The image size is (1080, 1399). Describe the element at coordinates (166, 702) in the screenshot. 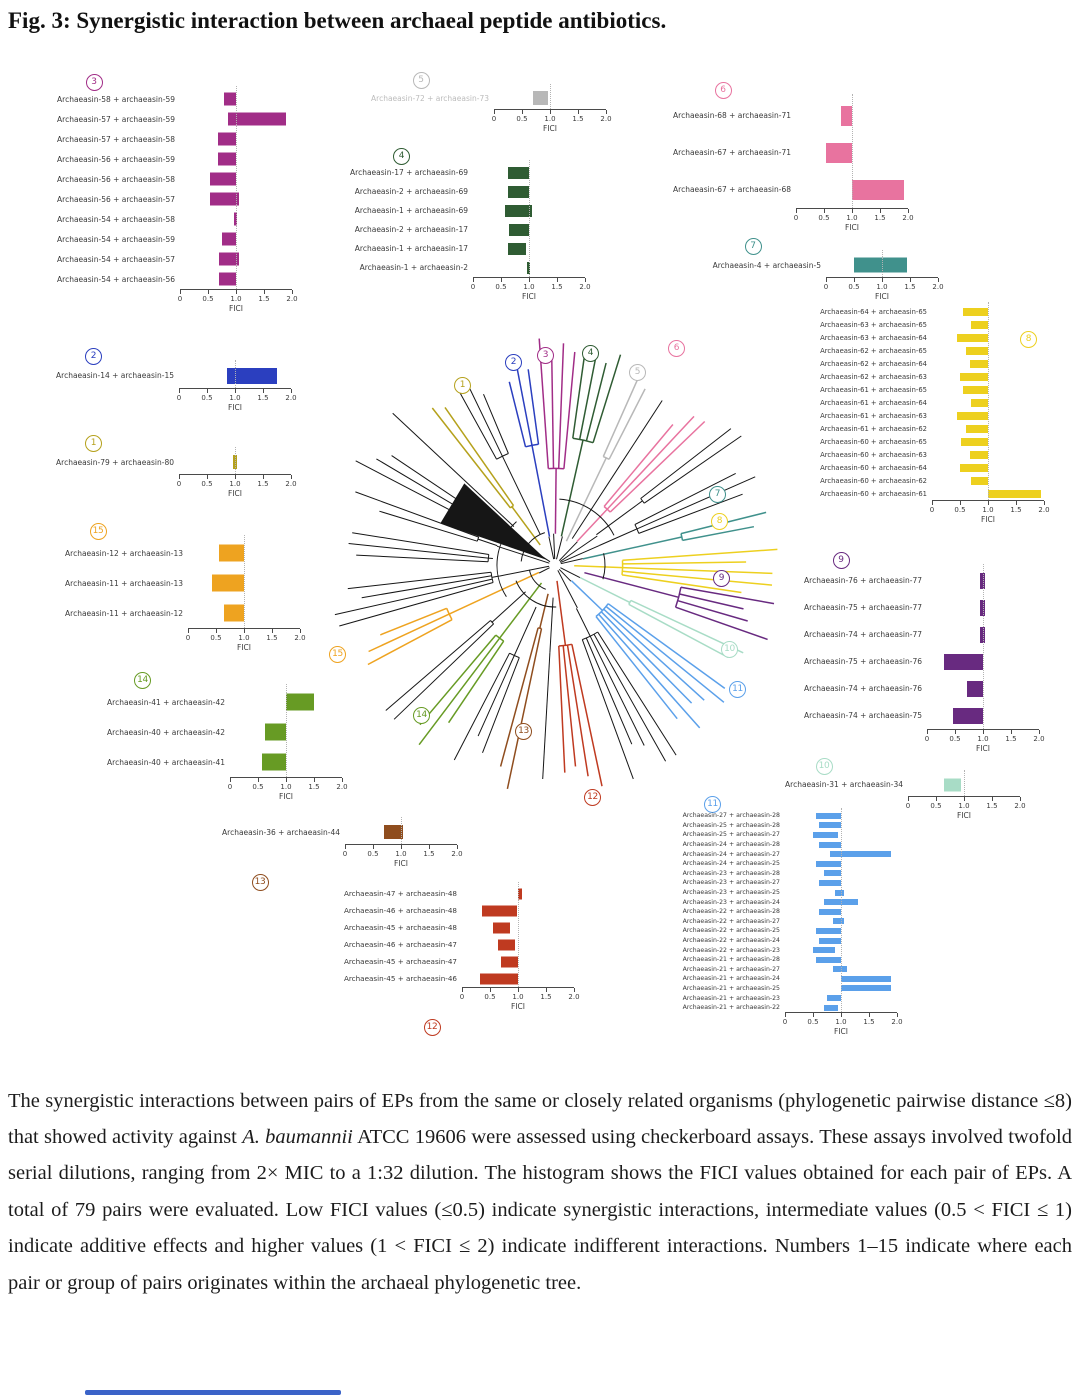

I see `pair-label: Archaeasin-41 + archaeasin-42` at that location.